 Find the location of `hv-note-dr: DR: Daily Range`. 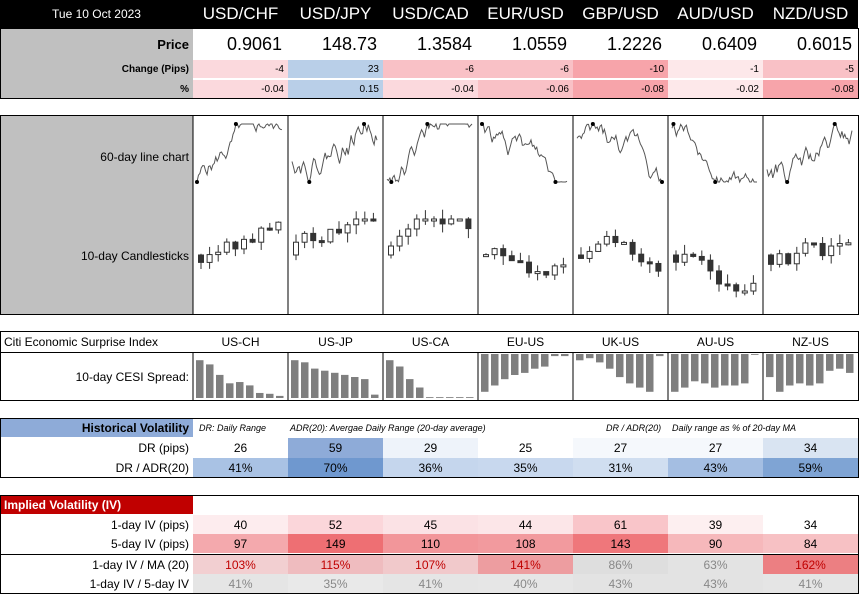

hv-note-dr: DR: Daily Range is located at coordinates (233, 427).